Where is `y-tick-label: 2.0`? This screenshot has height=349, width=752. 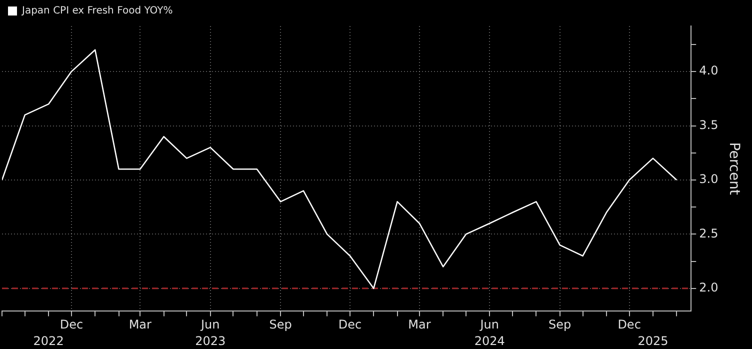 y-tick-label: 2.0 is located at coordinates (708, 287).